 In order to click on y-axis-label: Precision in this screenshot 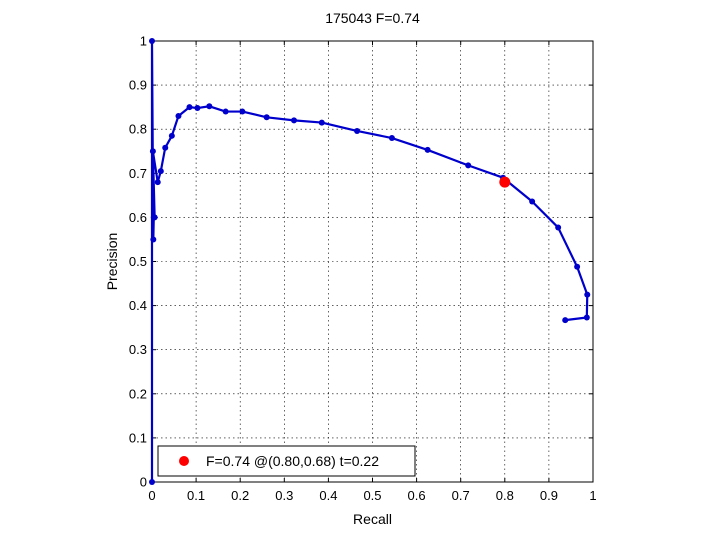, I will do `click(112, 262)`.